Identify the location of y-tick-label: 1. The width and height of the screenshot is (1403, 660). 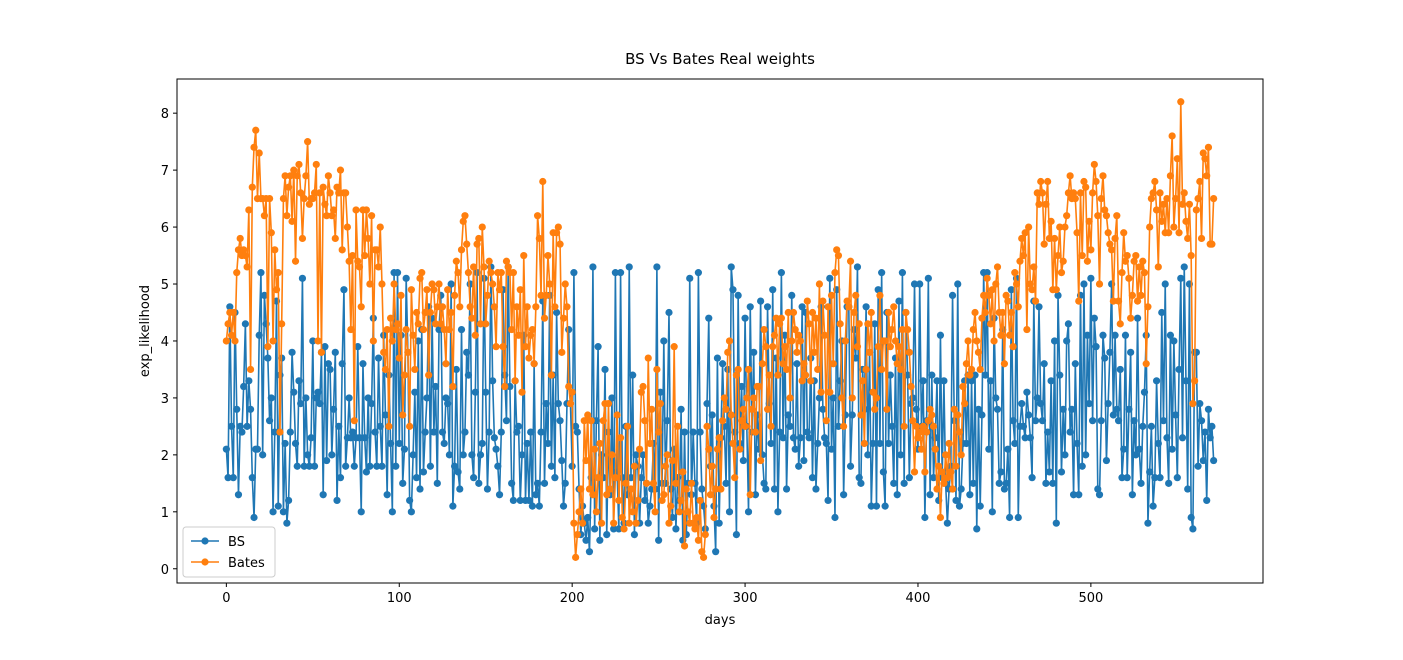
(165, 513).